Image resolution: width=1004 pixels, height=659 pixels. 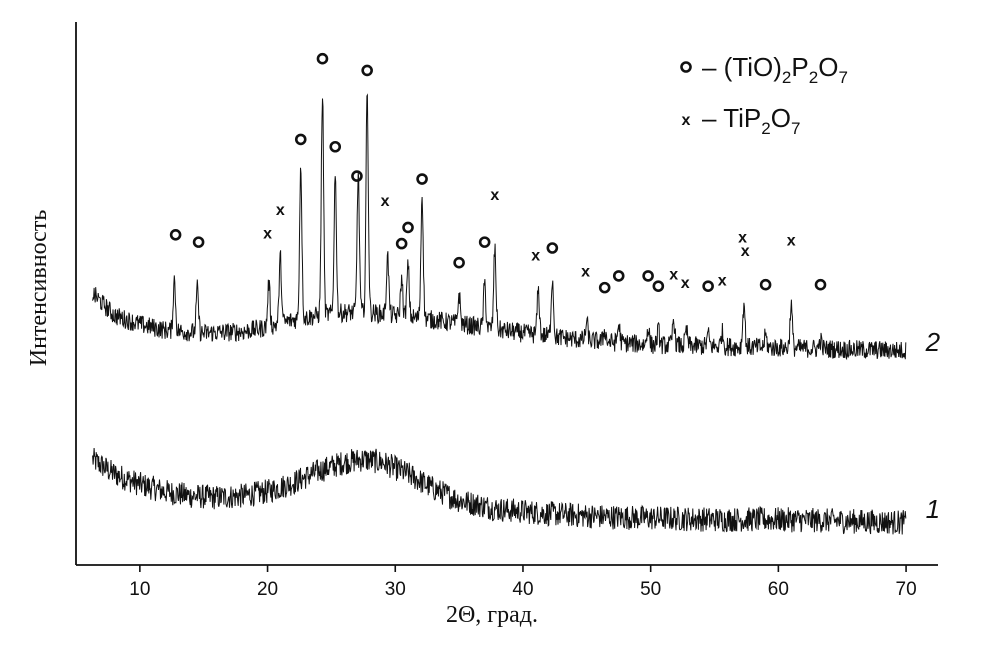 I want to click on legend-label-2-sub1: 2, so click(x=765, y=128).